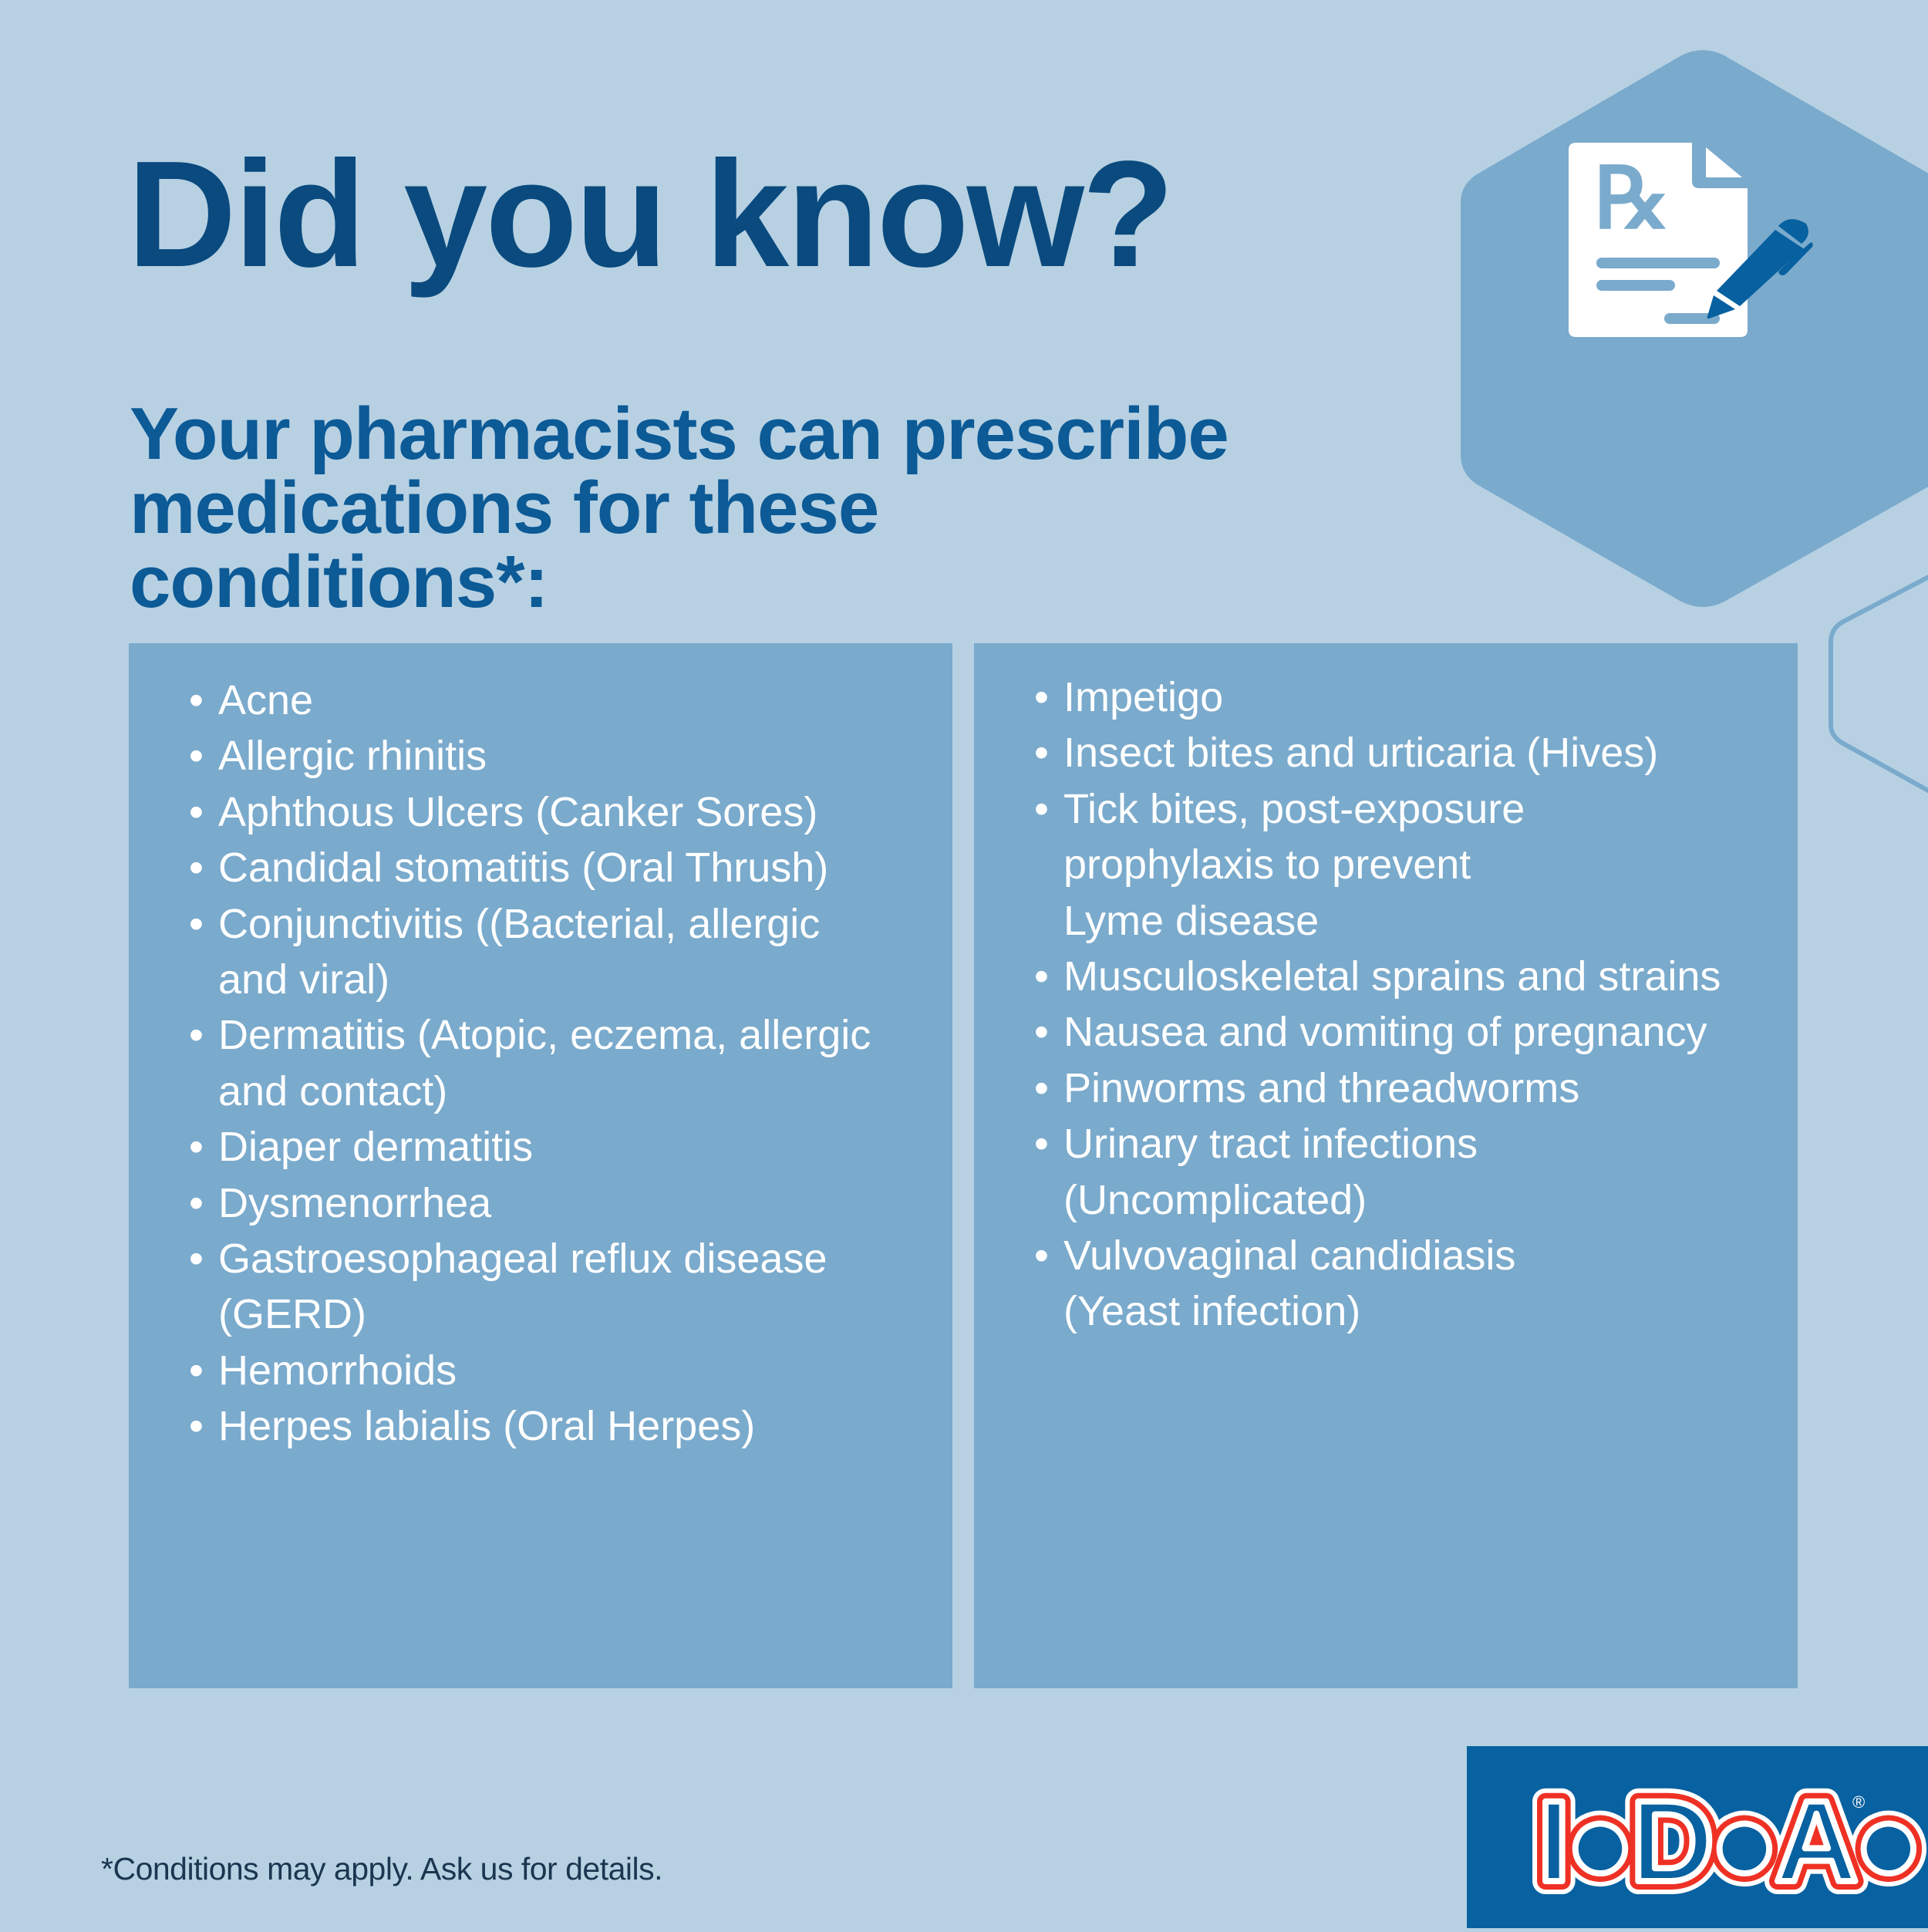 The height and width of the screenshot is (1932, 1928). I want to click on condition-item: • Dysmenorrhea, so click(567, 1203).